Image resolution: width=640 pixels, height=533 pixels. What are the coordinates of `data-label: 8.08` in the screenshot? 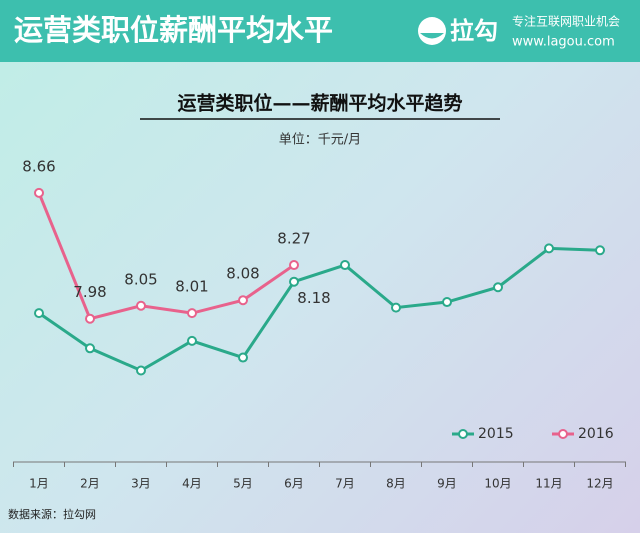 It's located at (242, 274).